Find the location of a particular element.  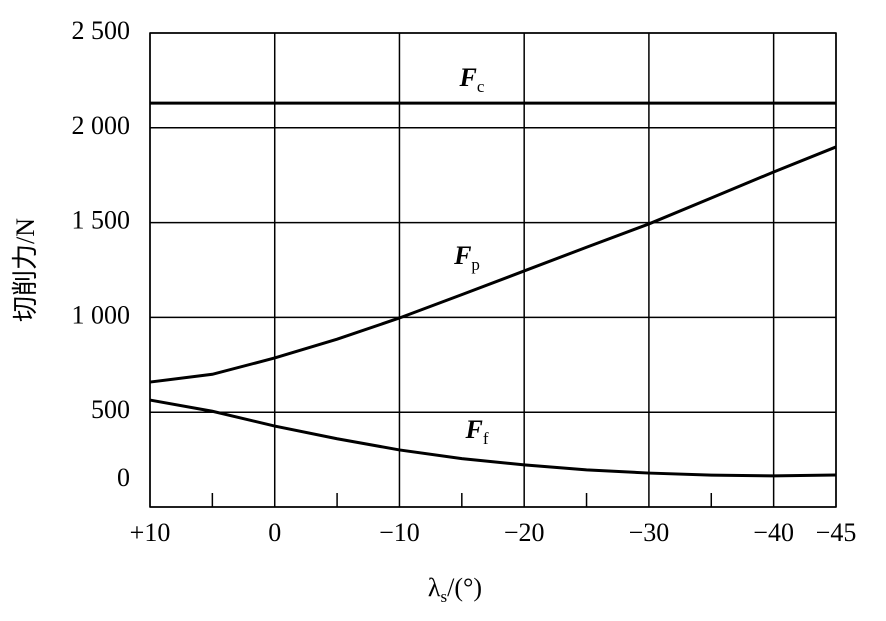

series-label: Fp is located at coordinates (466, 257).